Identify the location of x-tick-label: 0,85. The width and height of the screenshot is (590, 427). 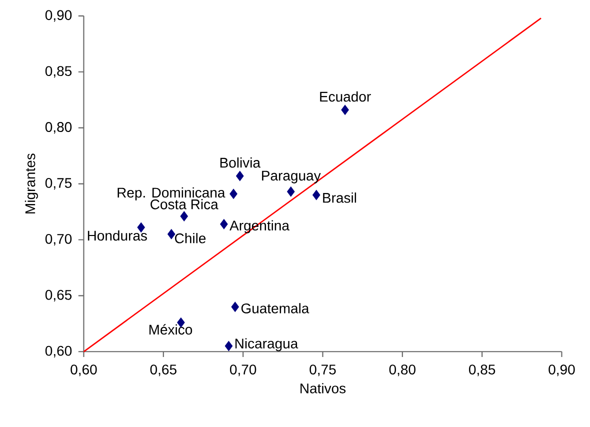
(482, 370).